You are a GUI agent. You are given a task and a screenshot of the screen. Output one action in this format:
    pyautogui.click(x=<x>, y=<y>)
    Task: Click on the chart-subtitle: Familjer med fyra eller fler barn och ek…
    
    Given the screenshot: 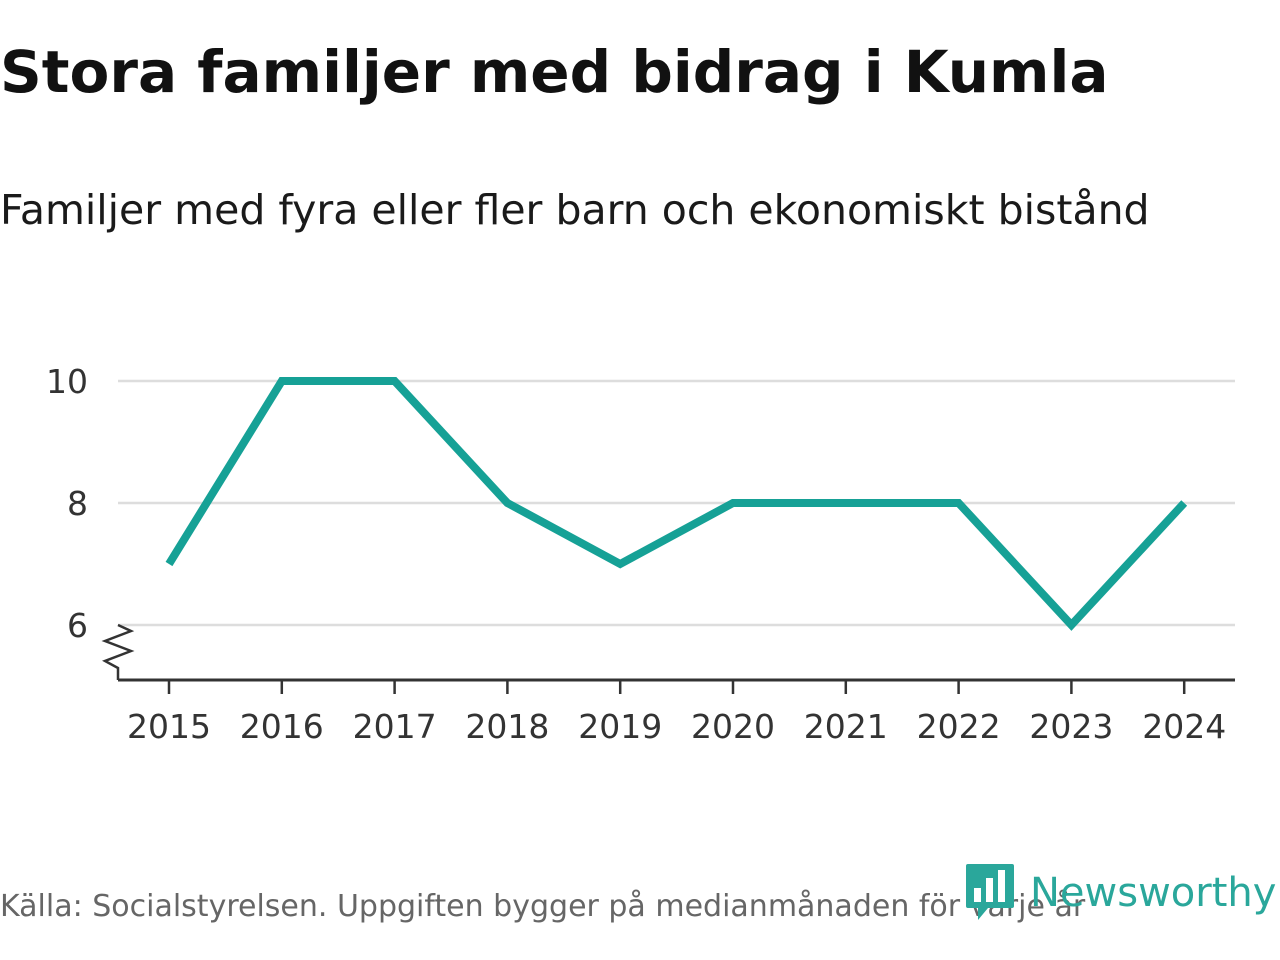 What is the action you would take?
    pyautogui.click(x=575, y=210)
    